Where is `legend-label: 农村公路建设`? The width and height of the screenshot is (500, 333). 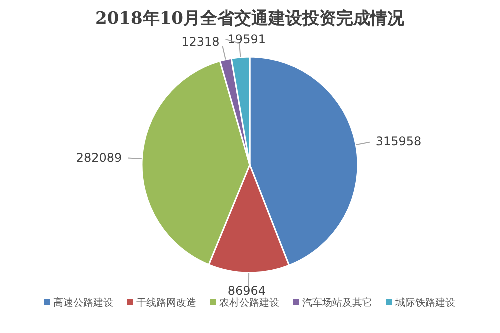
legend-label: 农村公路建设 is located at coordinates (250, 303).